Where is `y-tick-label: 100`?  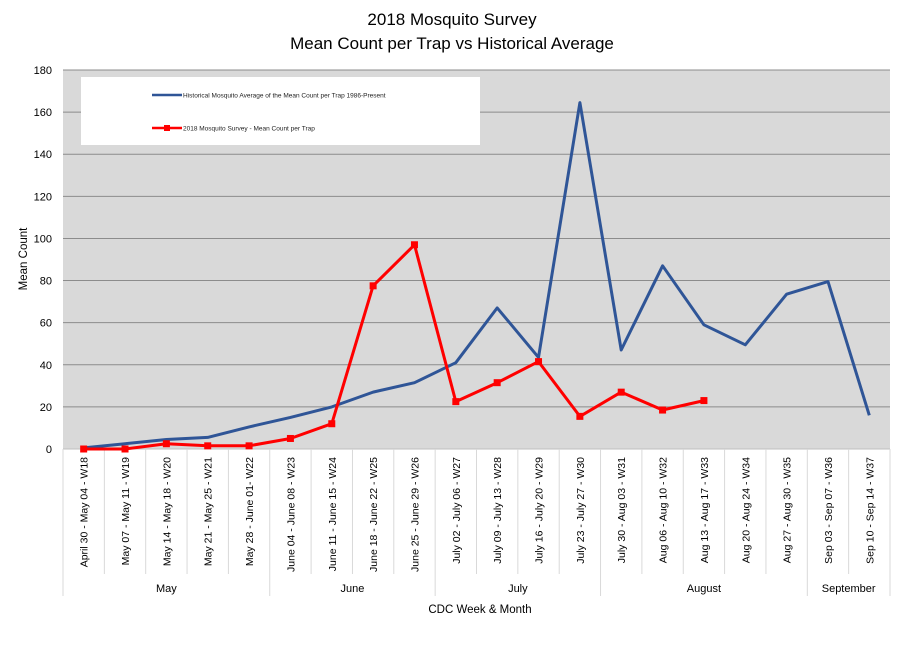
y-tick-label: 100 is located at coordinates (43, 239).